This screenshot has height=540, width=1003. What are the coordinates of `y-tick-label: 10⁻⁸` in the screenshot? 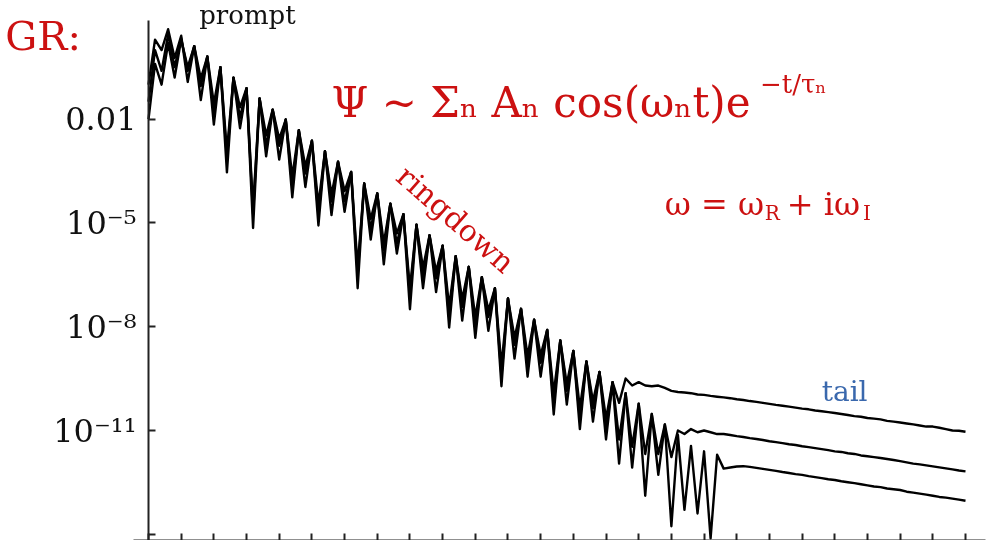 It's located at (101, 326).